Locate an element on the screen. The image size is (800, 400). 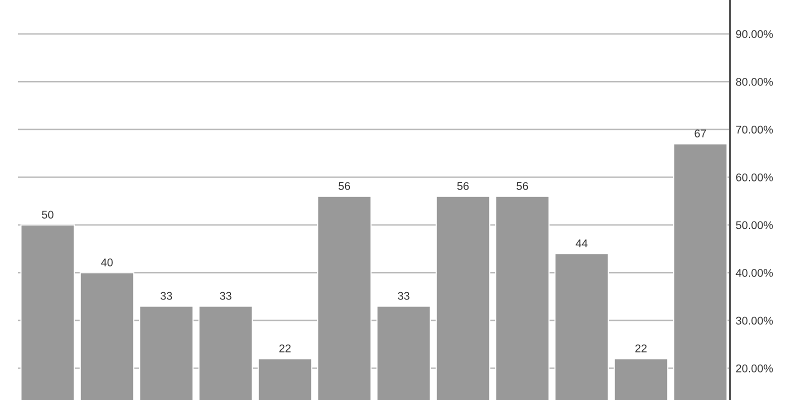
data-label: 50 is located at coordinates (48, 214).